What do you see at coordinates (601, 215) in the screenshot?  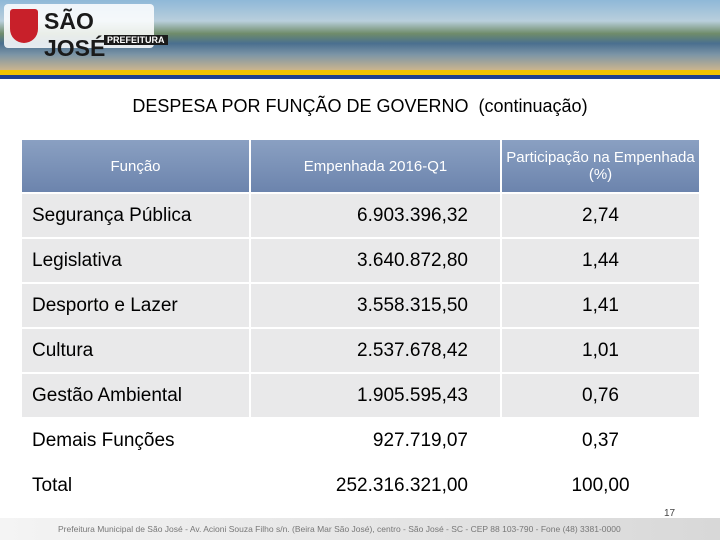 I see `table-cell: 2,74` at bounding box center [601, 215].